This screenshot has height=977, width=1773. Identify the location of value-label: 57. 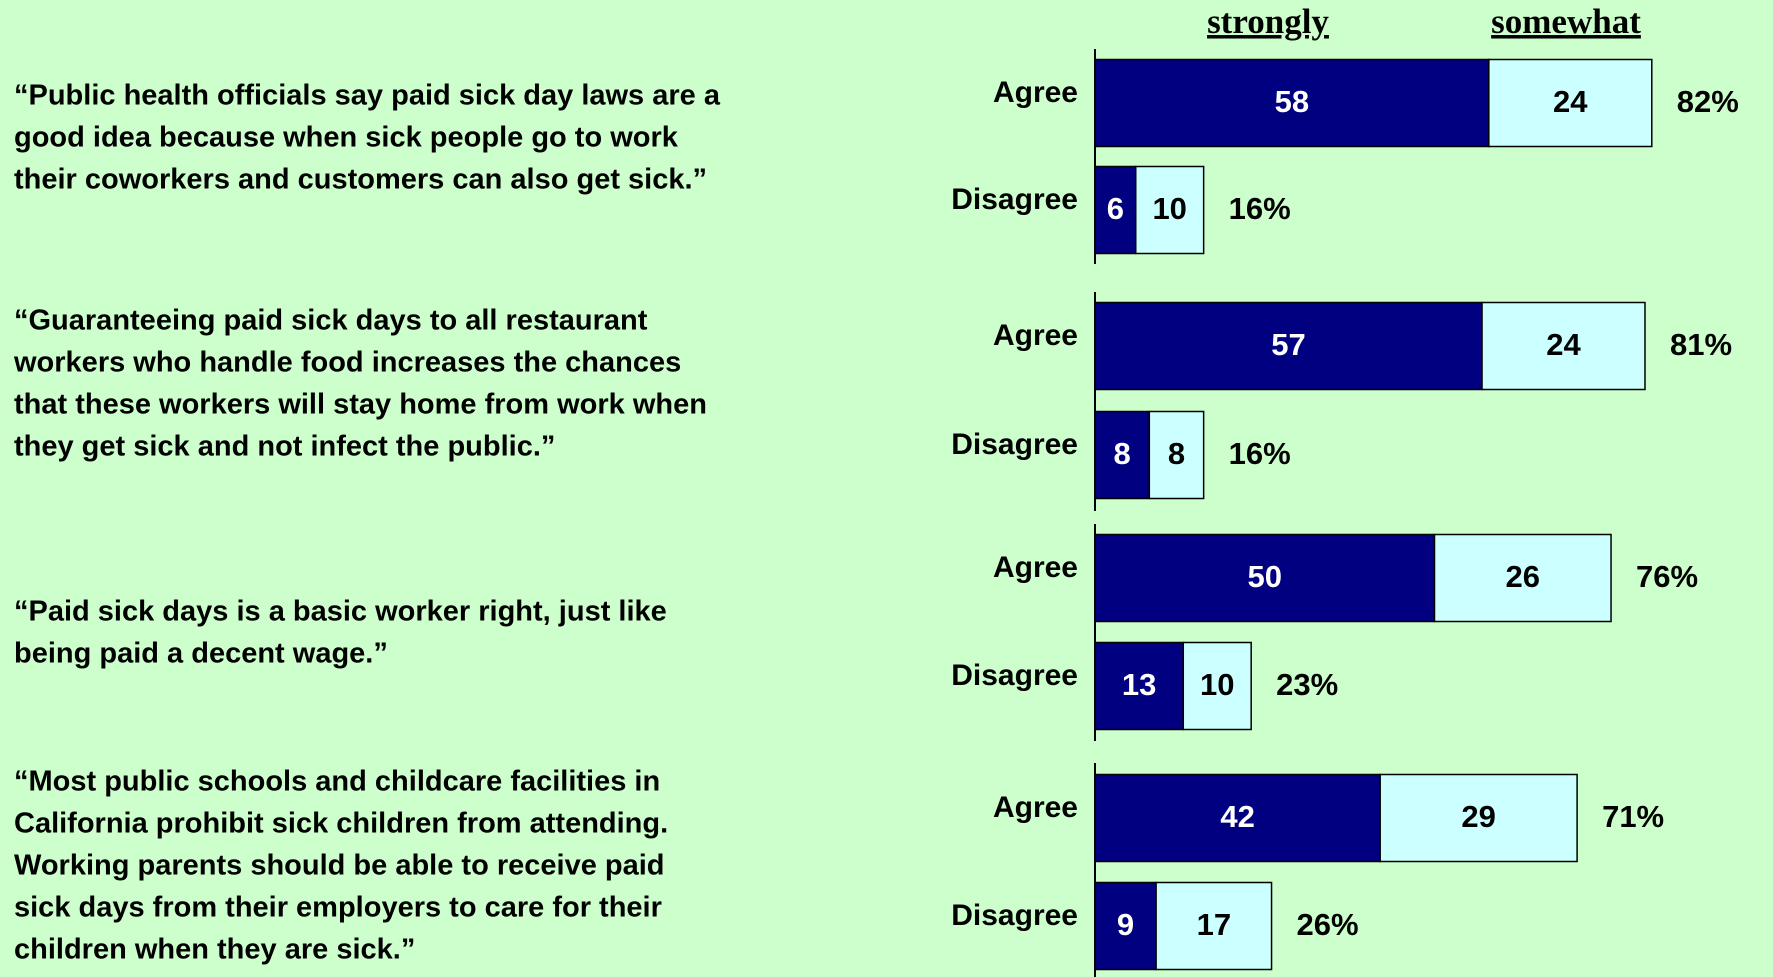
(1288, 344).